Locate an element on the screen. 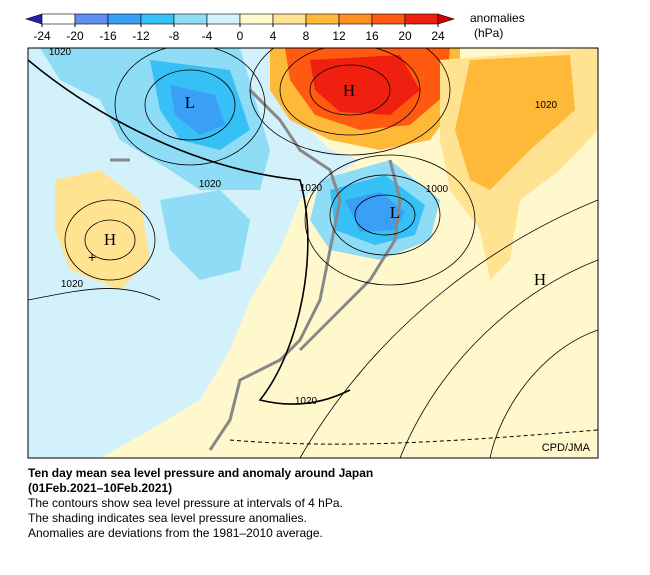 The width and height of the screenshot is (650, 575). caption-period: (01Feb.2021–10Feb.2021) is located at coordinates (100, 488).